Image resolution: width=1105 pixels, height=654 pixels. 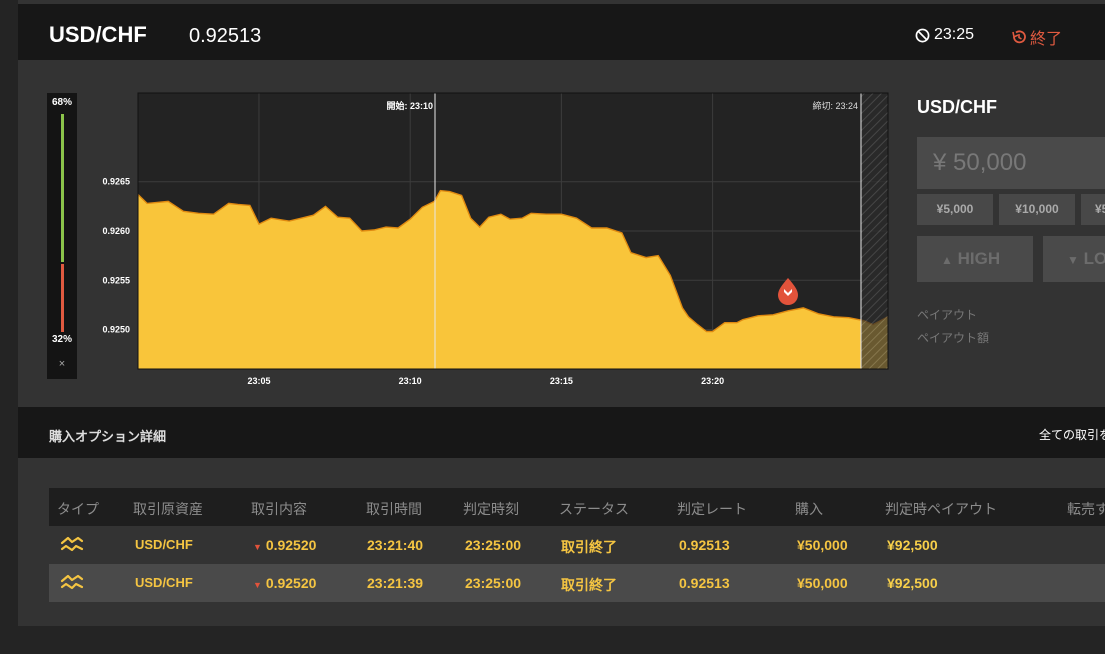 What do you see at coordinates (395, 583) in the screenshot?
I see `row-time: 23:21:39` at bounding box center [395, 583].